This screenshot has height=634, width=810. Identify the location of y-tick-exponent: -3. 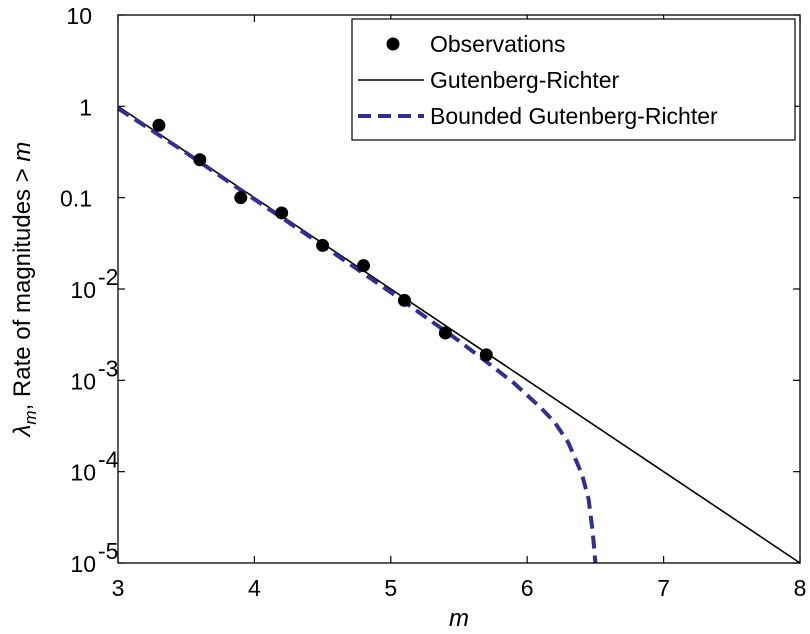
(108, 368).